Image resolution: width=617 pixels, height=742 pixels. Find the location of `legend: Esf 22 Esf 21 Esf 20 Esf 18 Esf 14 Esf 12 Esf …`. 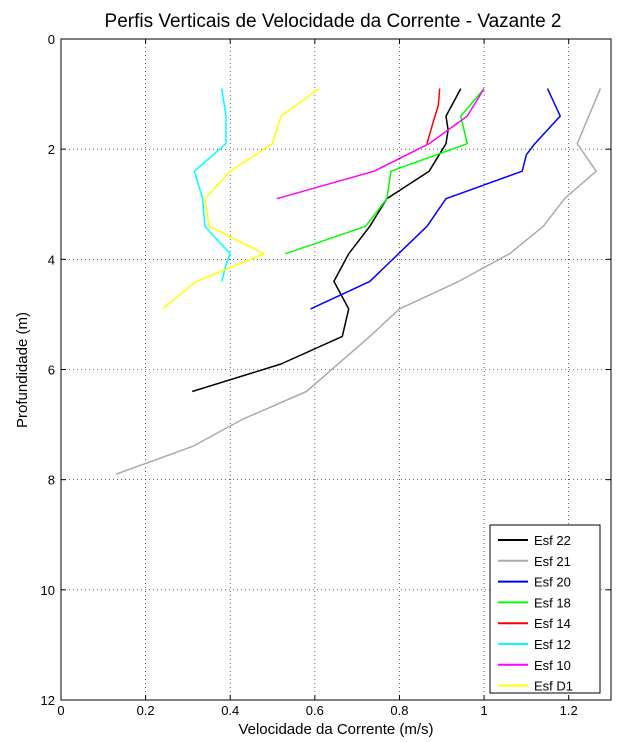

legend: Esf 22 Esf 21 Esf 20 Esf 18 Esf 14 Esf 12 Esf … is located at coordinates (545, 609).